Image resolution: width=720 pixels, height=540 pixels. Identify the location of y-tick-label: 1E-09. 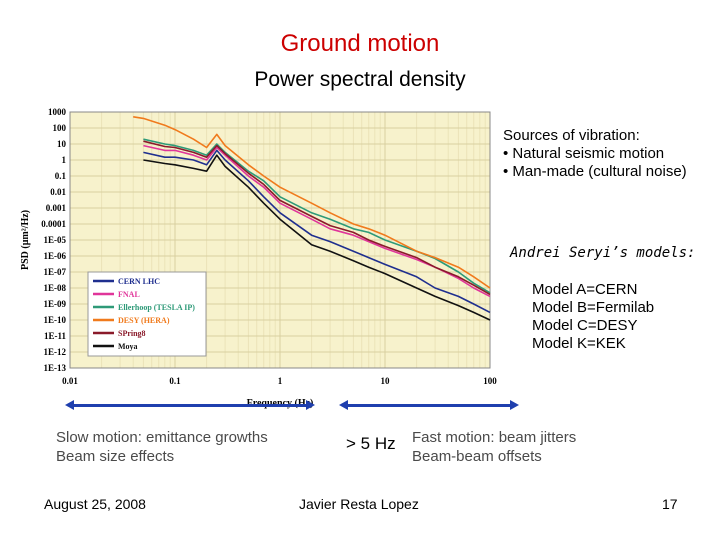
(55, 304).